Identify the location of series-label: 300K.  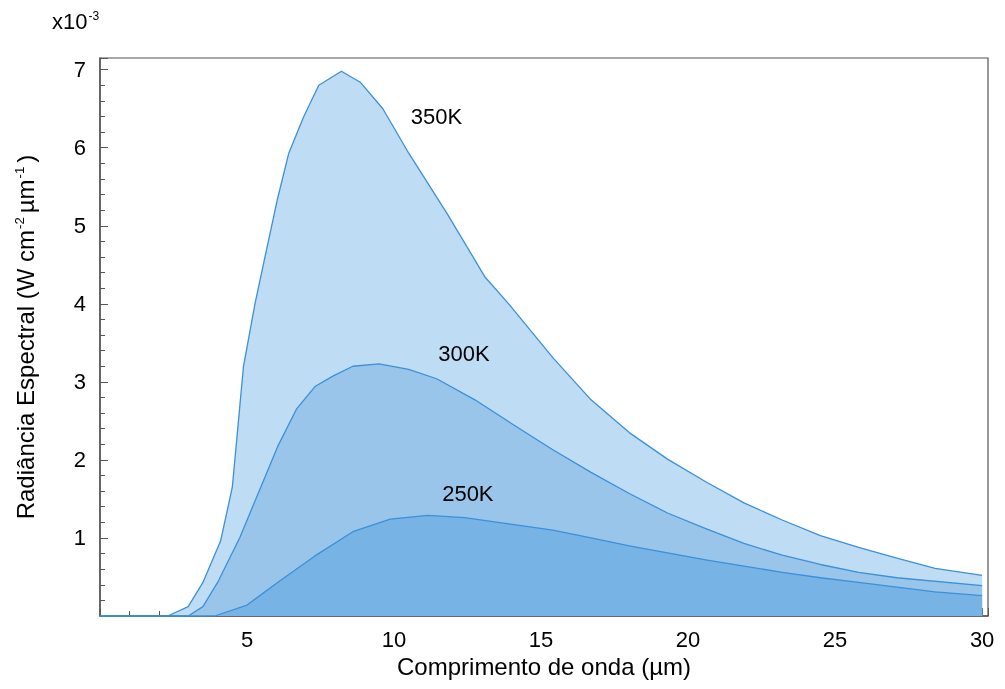
(464, 354).